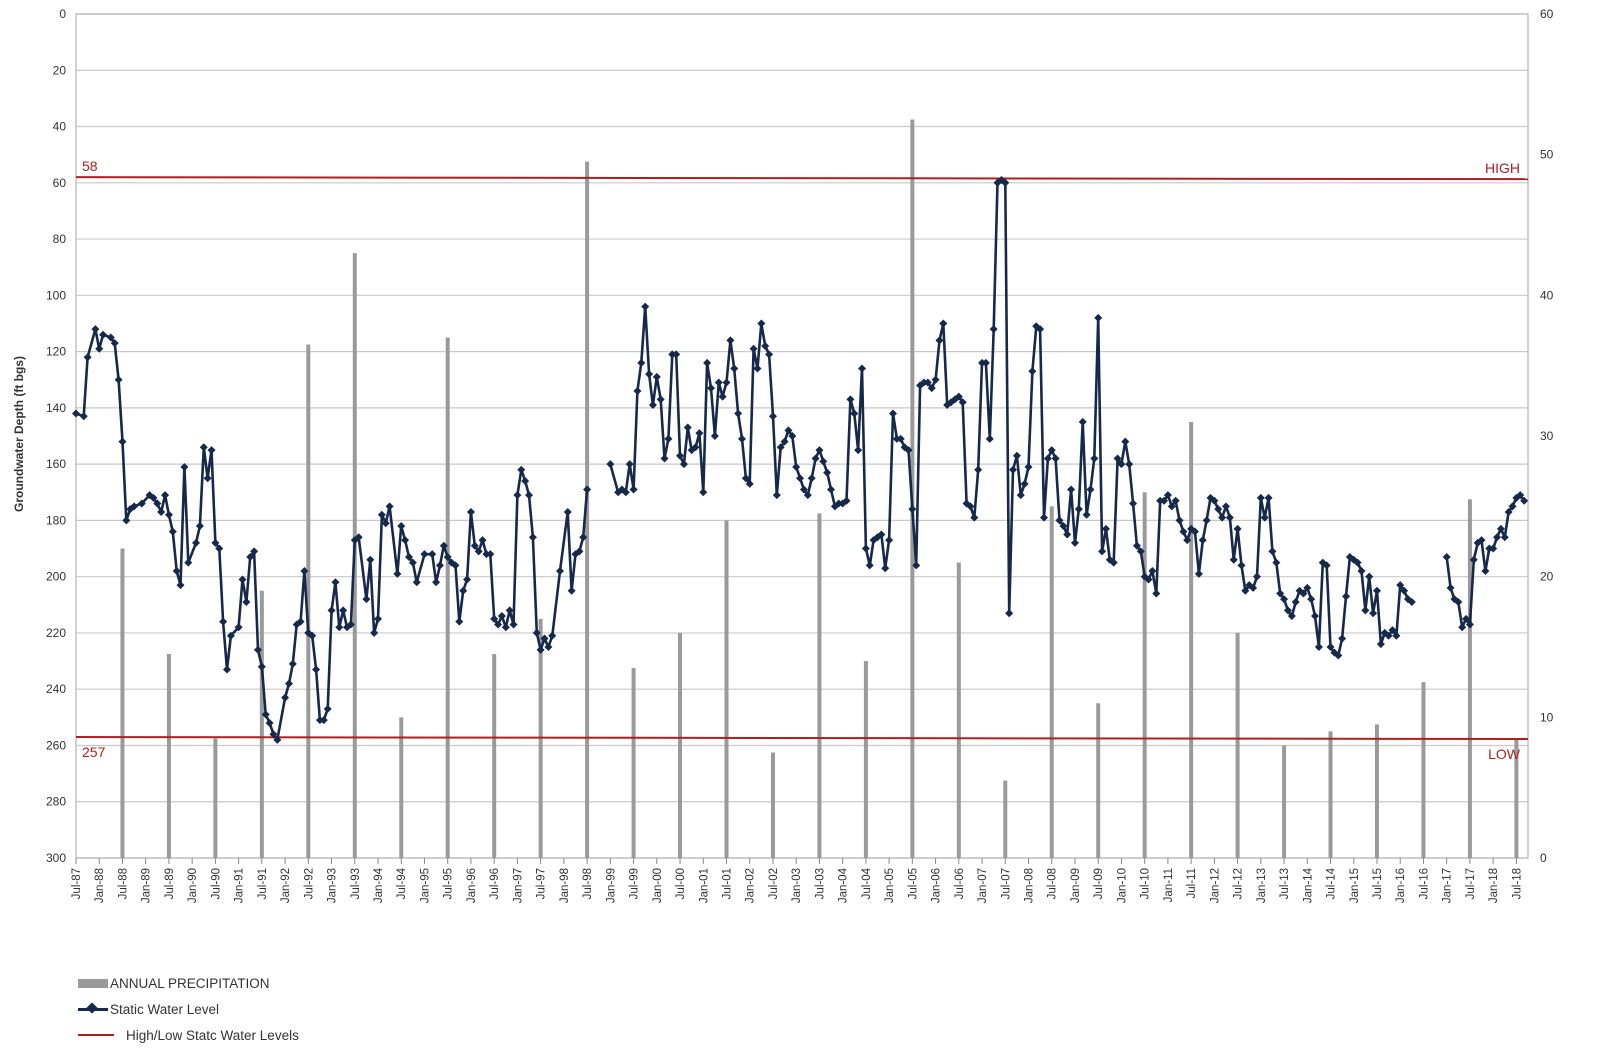 This screenshot has width=1621, height=1051. What do you see at coordinates (56, 745) in the screenshot?
I see `y-left-tick-label: 260` at bounding box center [56, 745].